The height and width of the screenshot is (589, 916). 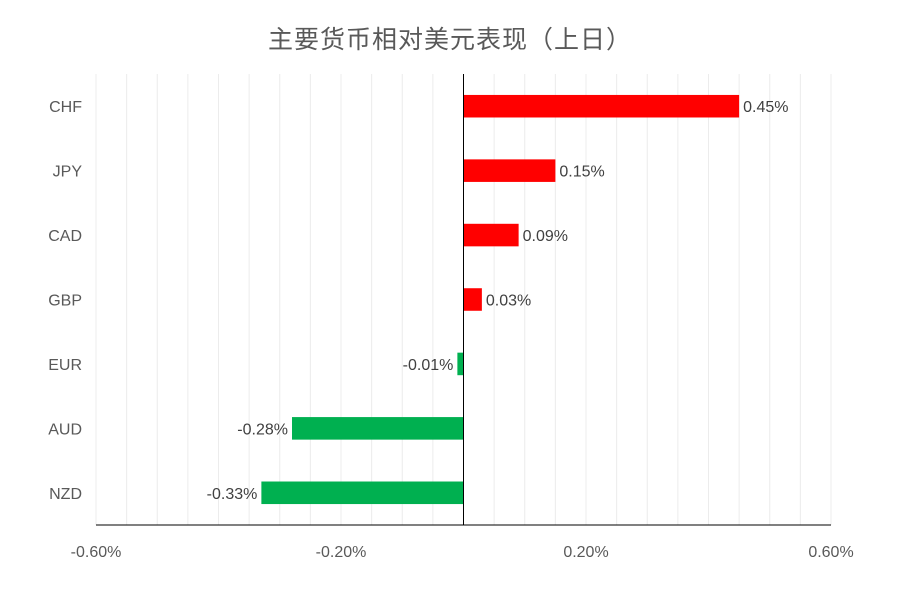 I want to click on bar-cad, so click(x=491, y=235).